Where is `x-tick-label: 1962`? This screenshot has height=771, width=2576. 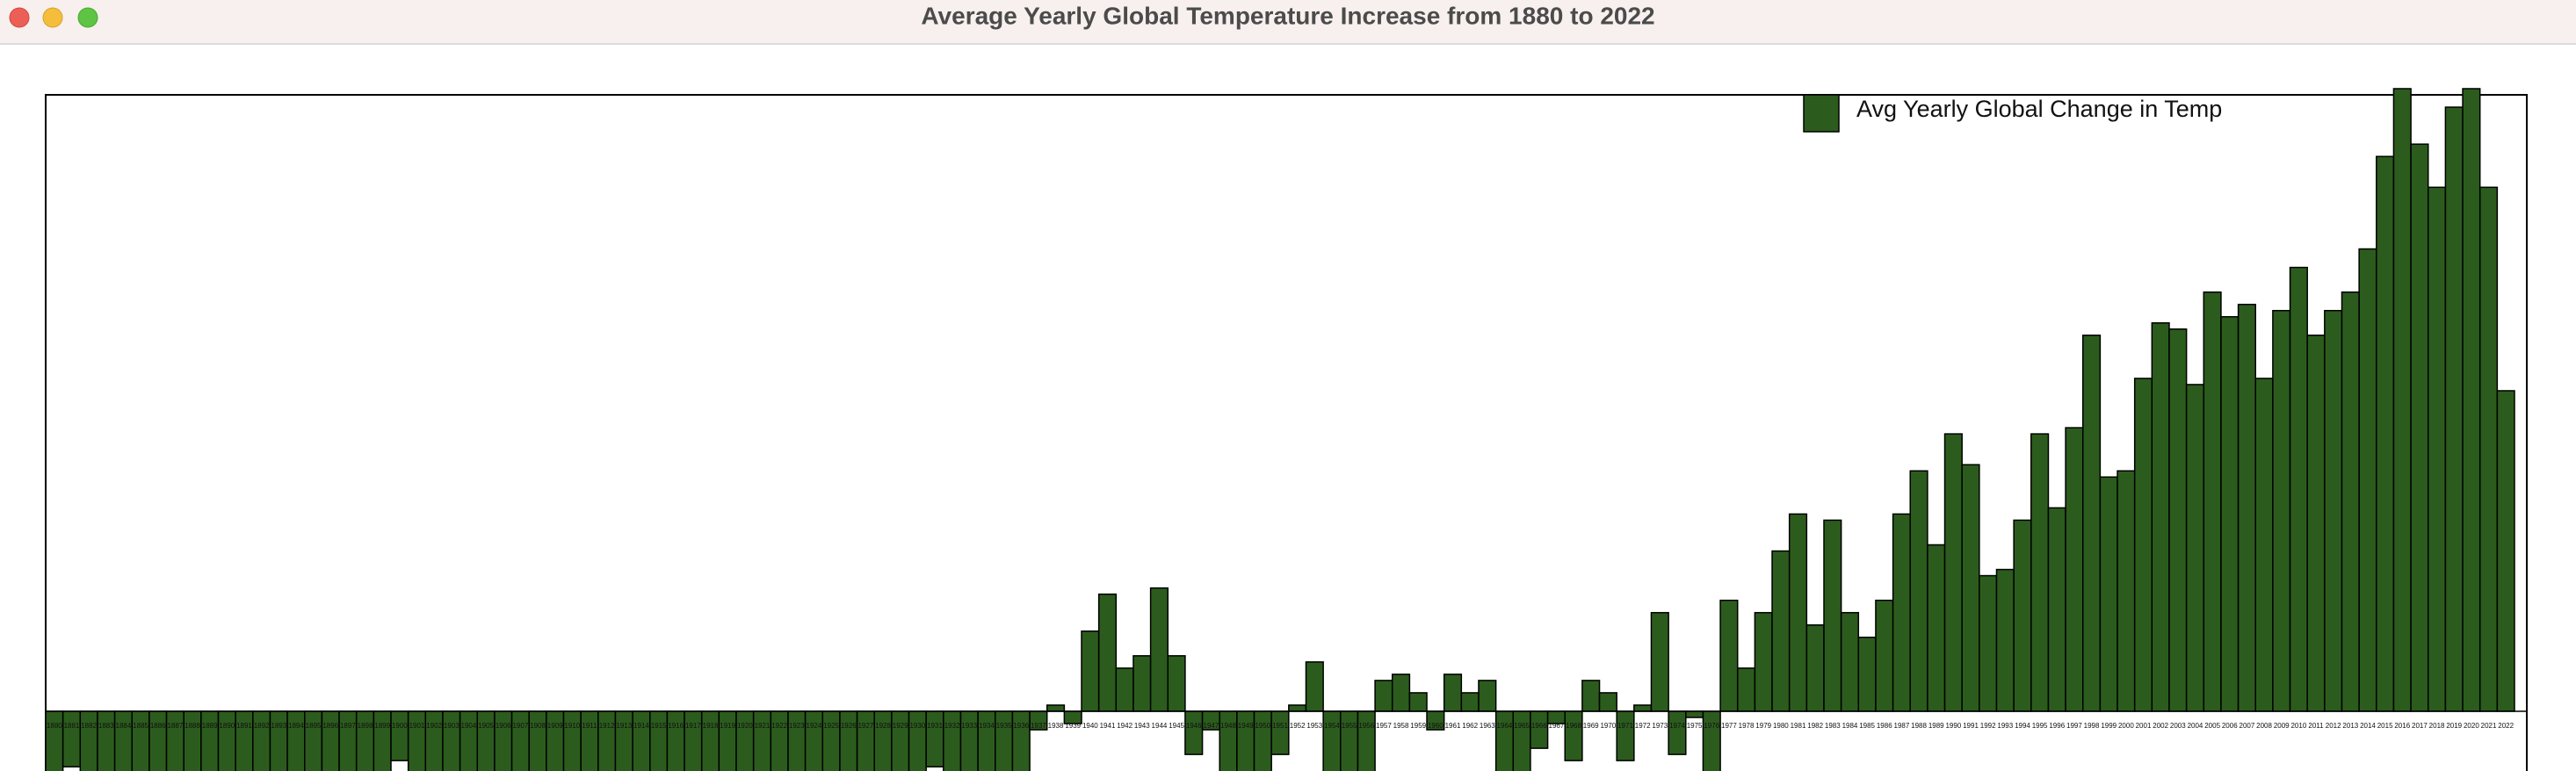
x-tick-label: 1962 is located at coordinates (1470, 726).